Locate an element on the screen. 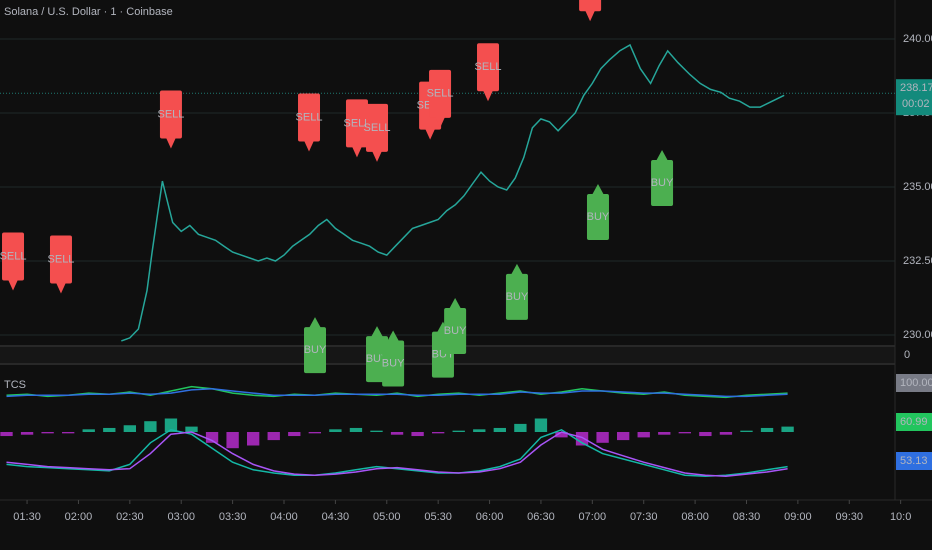  last-price-label: 238.17 is located at coordinates (916, 88).